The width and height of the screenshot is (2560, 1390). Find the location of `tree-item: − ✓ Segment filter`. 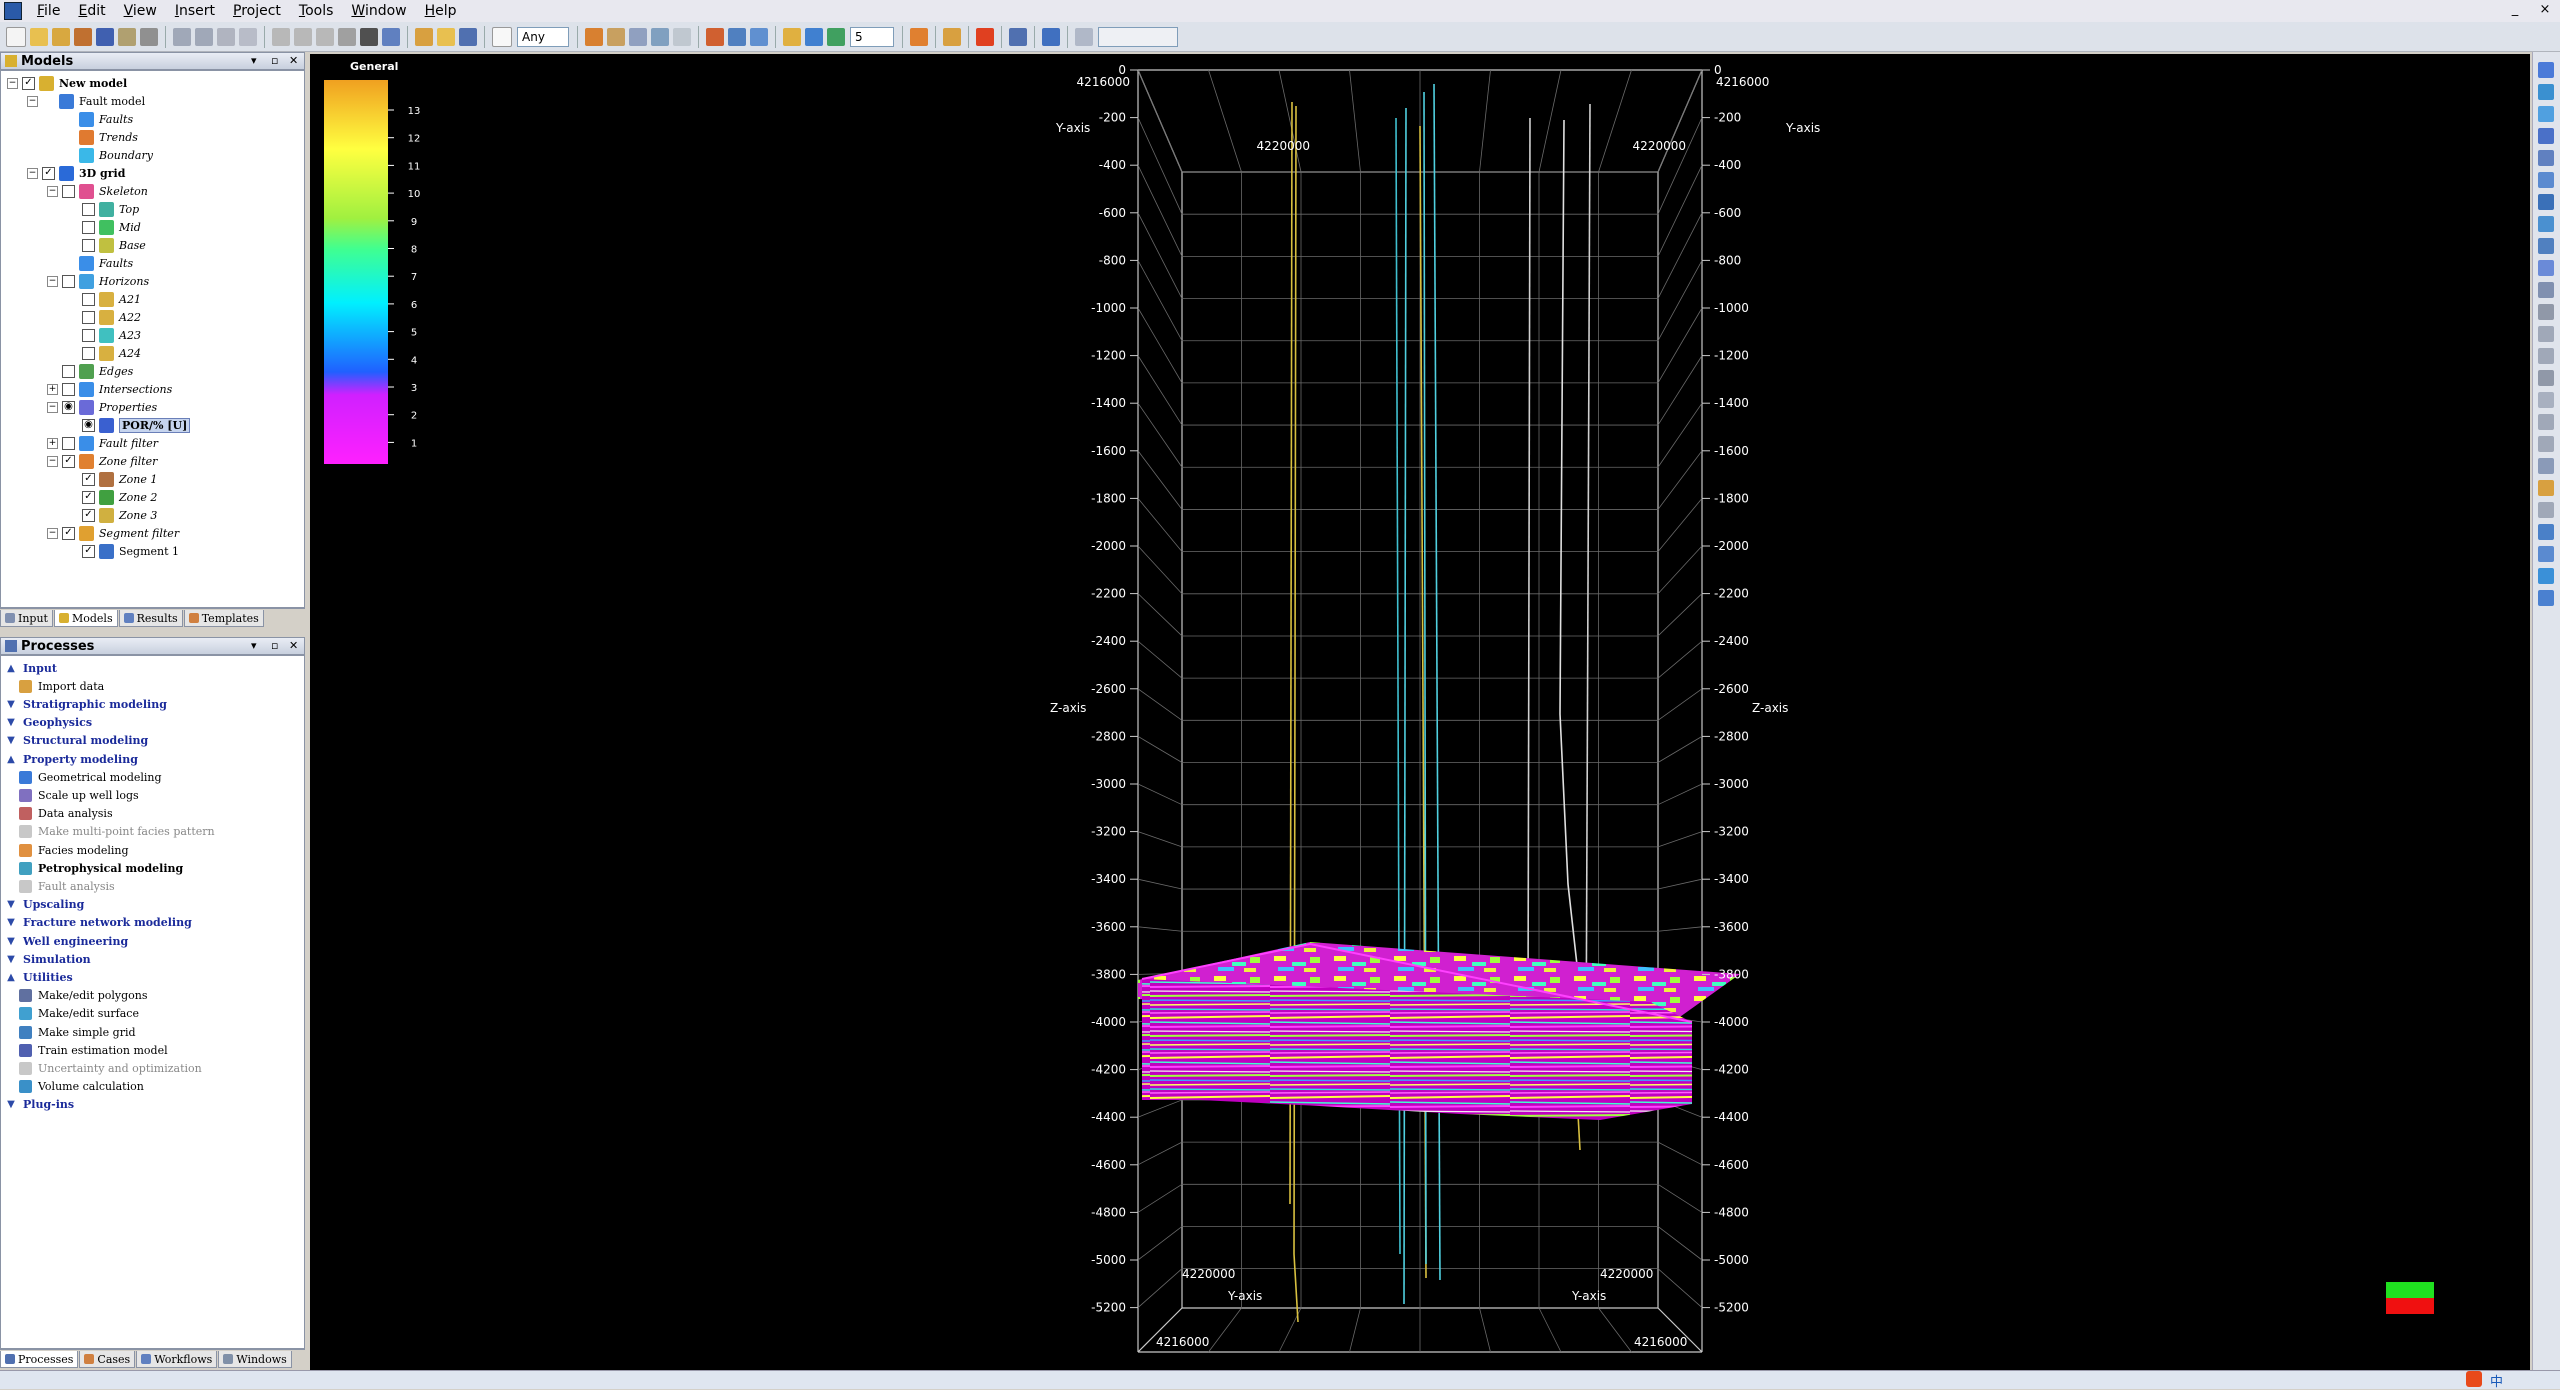

tree-item: − ✓ Segment filter is located at coordinates (113, 533).